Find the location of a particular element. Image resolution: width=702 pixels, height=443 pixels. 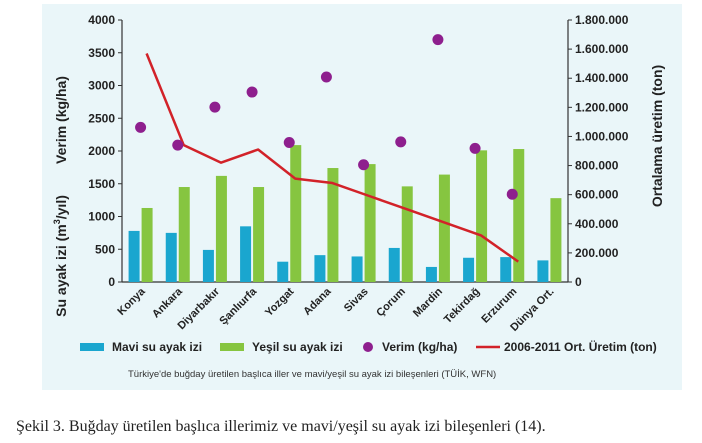

legend-label-mavi: Mavi su ayak izi is located at coordinates (157, 347).